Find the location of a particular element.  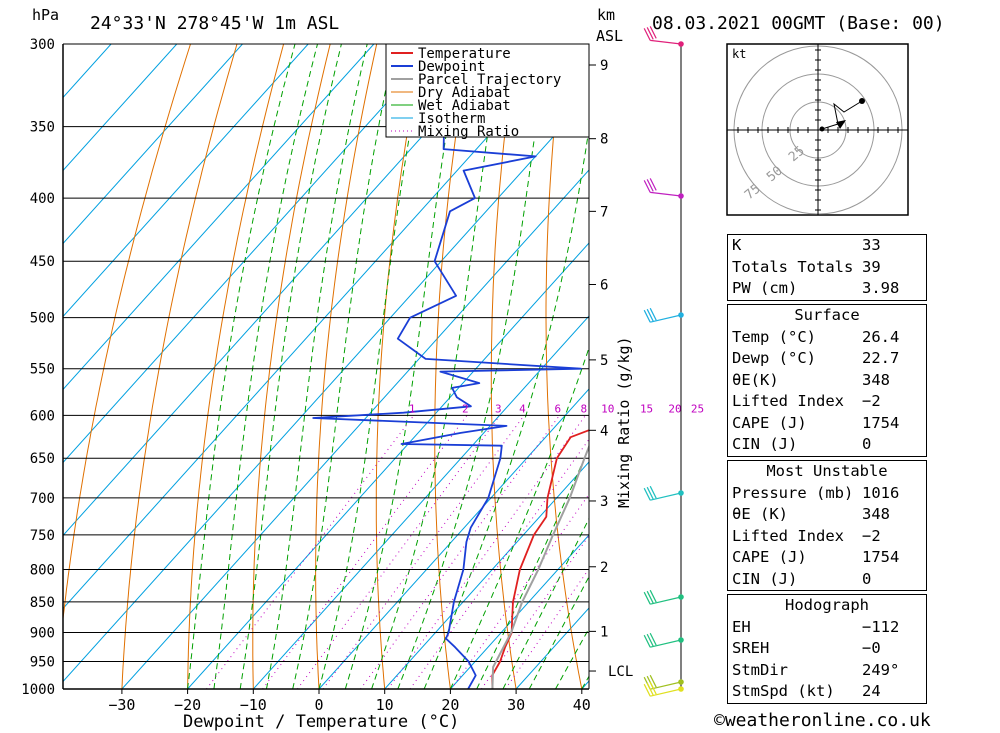

legend-dry-adiabat: Dry Adiabat is located at coordinates (464, 93).